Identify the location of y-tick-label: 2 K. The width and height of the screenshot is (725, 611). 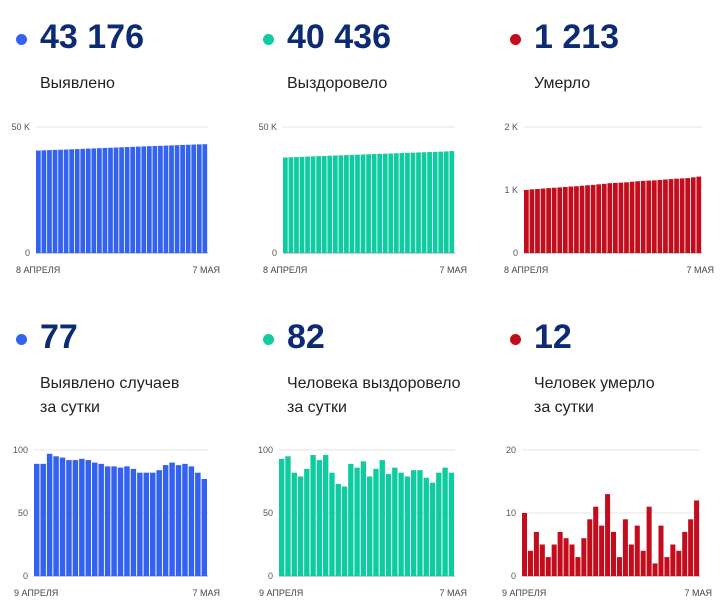
(511, 127).